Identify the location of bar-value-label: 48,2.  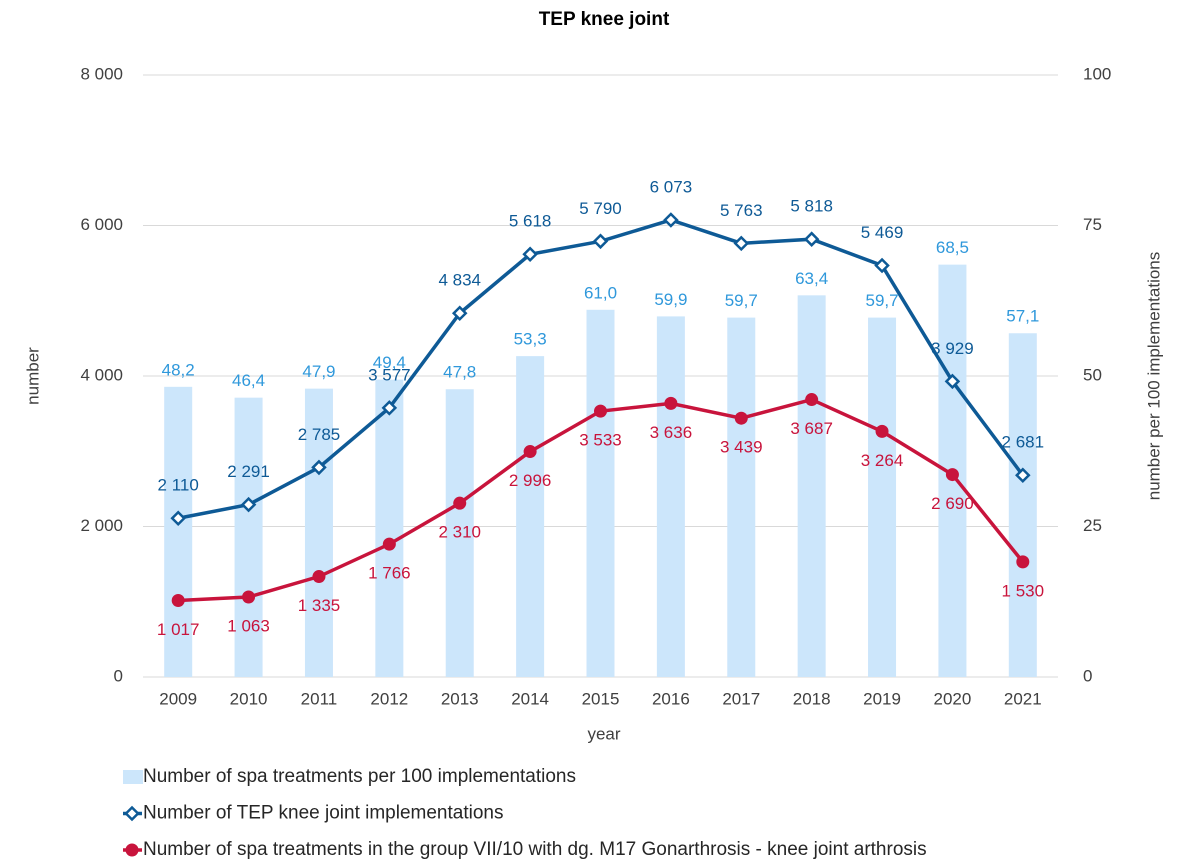
(178, 369).